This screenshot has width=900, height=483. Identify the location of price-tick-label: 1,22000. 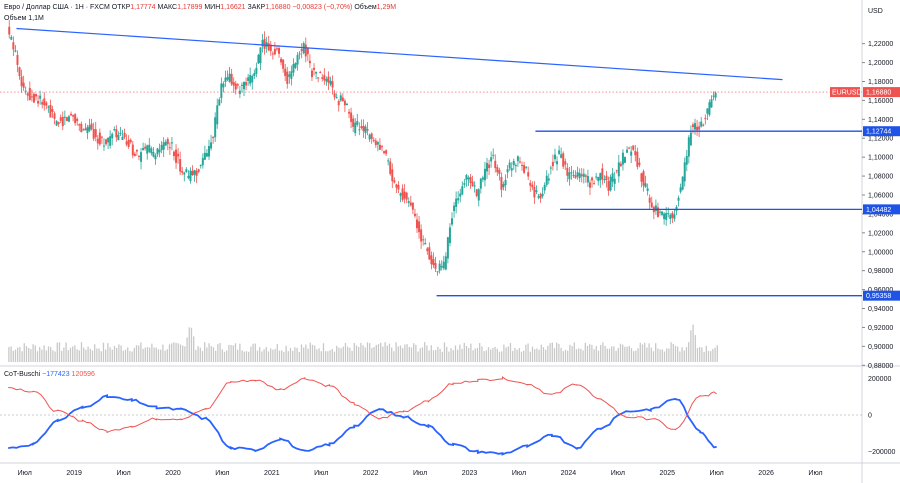
(880, 44).